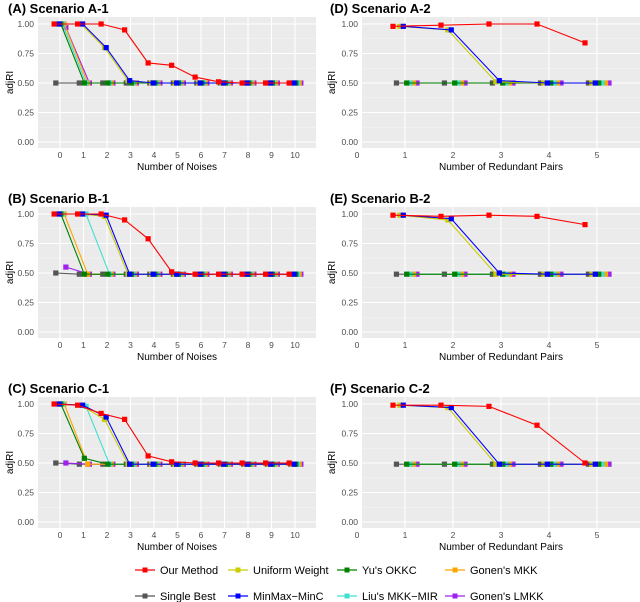  I want to click on x-tick-label: 10, so click(295, 535).